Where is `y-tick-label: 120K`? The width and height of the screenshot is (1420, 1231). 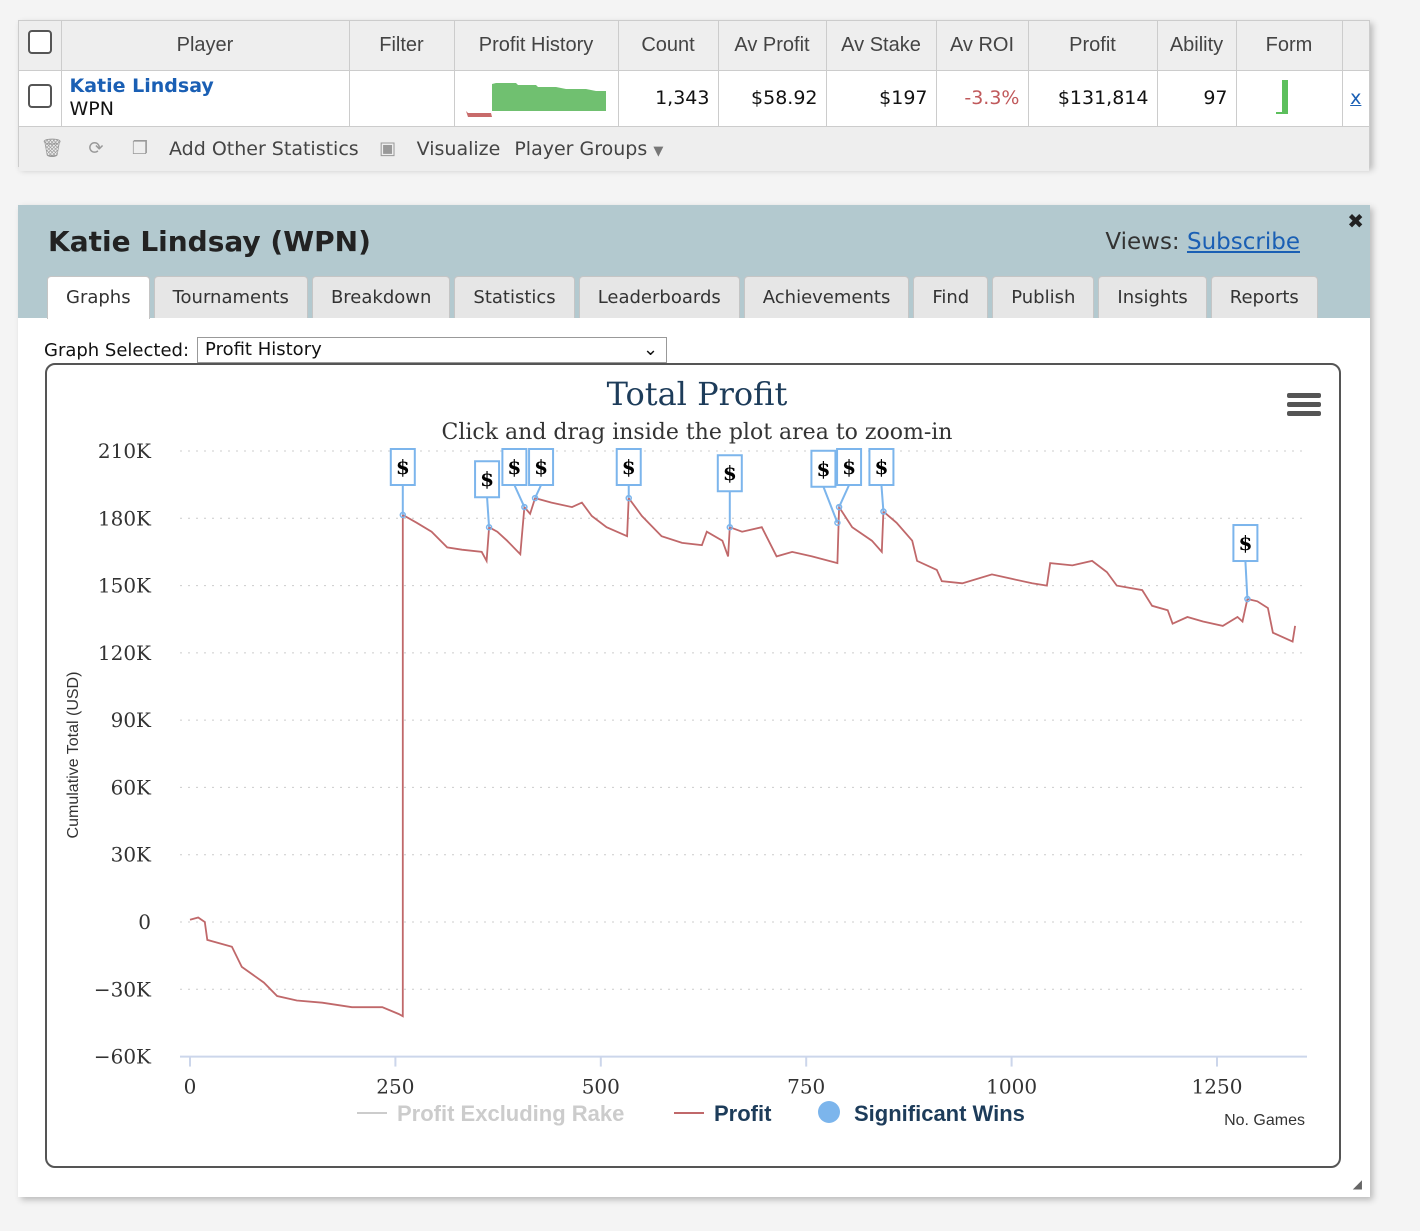
y-tick-label: 120K is located at coordinates (125, 653).